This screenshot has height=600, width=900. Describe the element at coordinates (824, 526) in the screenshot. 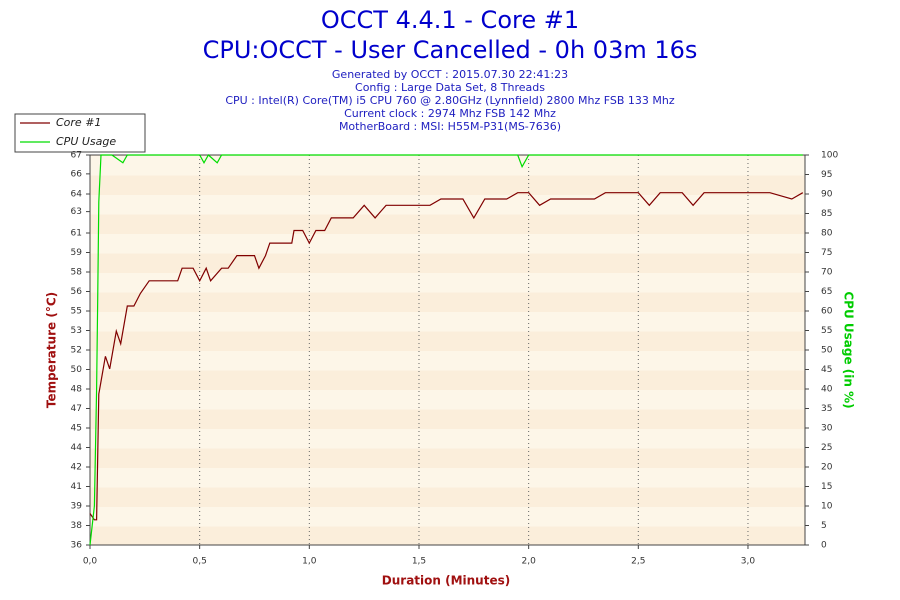

I see `y2-tick-label: 5` at that location.